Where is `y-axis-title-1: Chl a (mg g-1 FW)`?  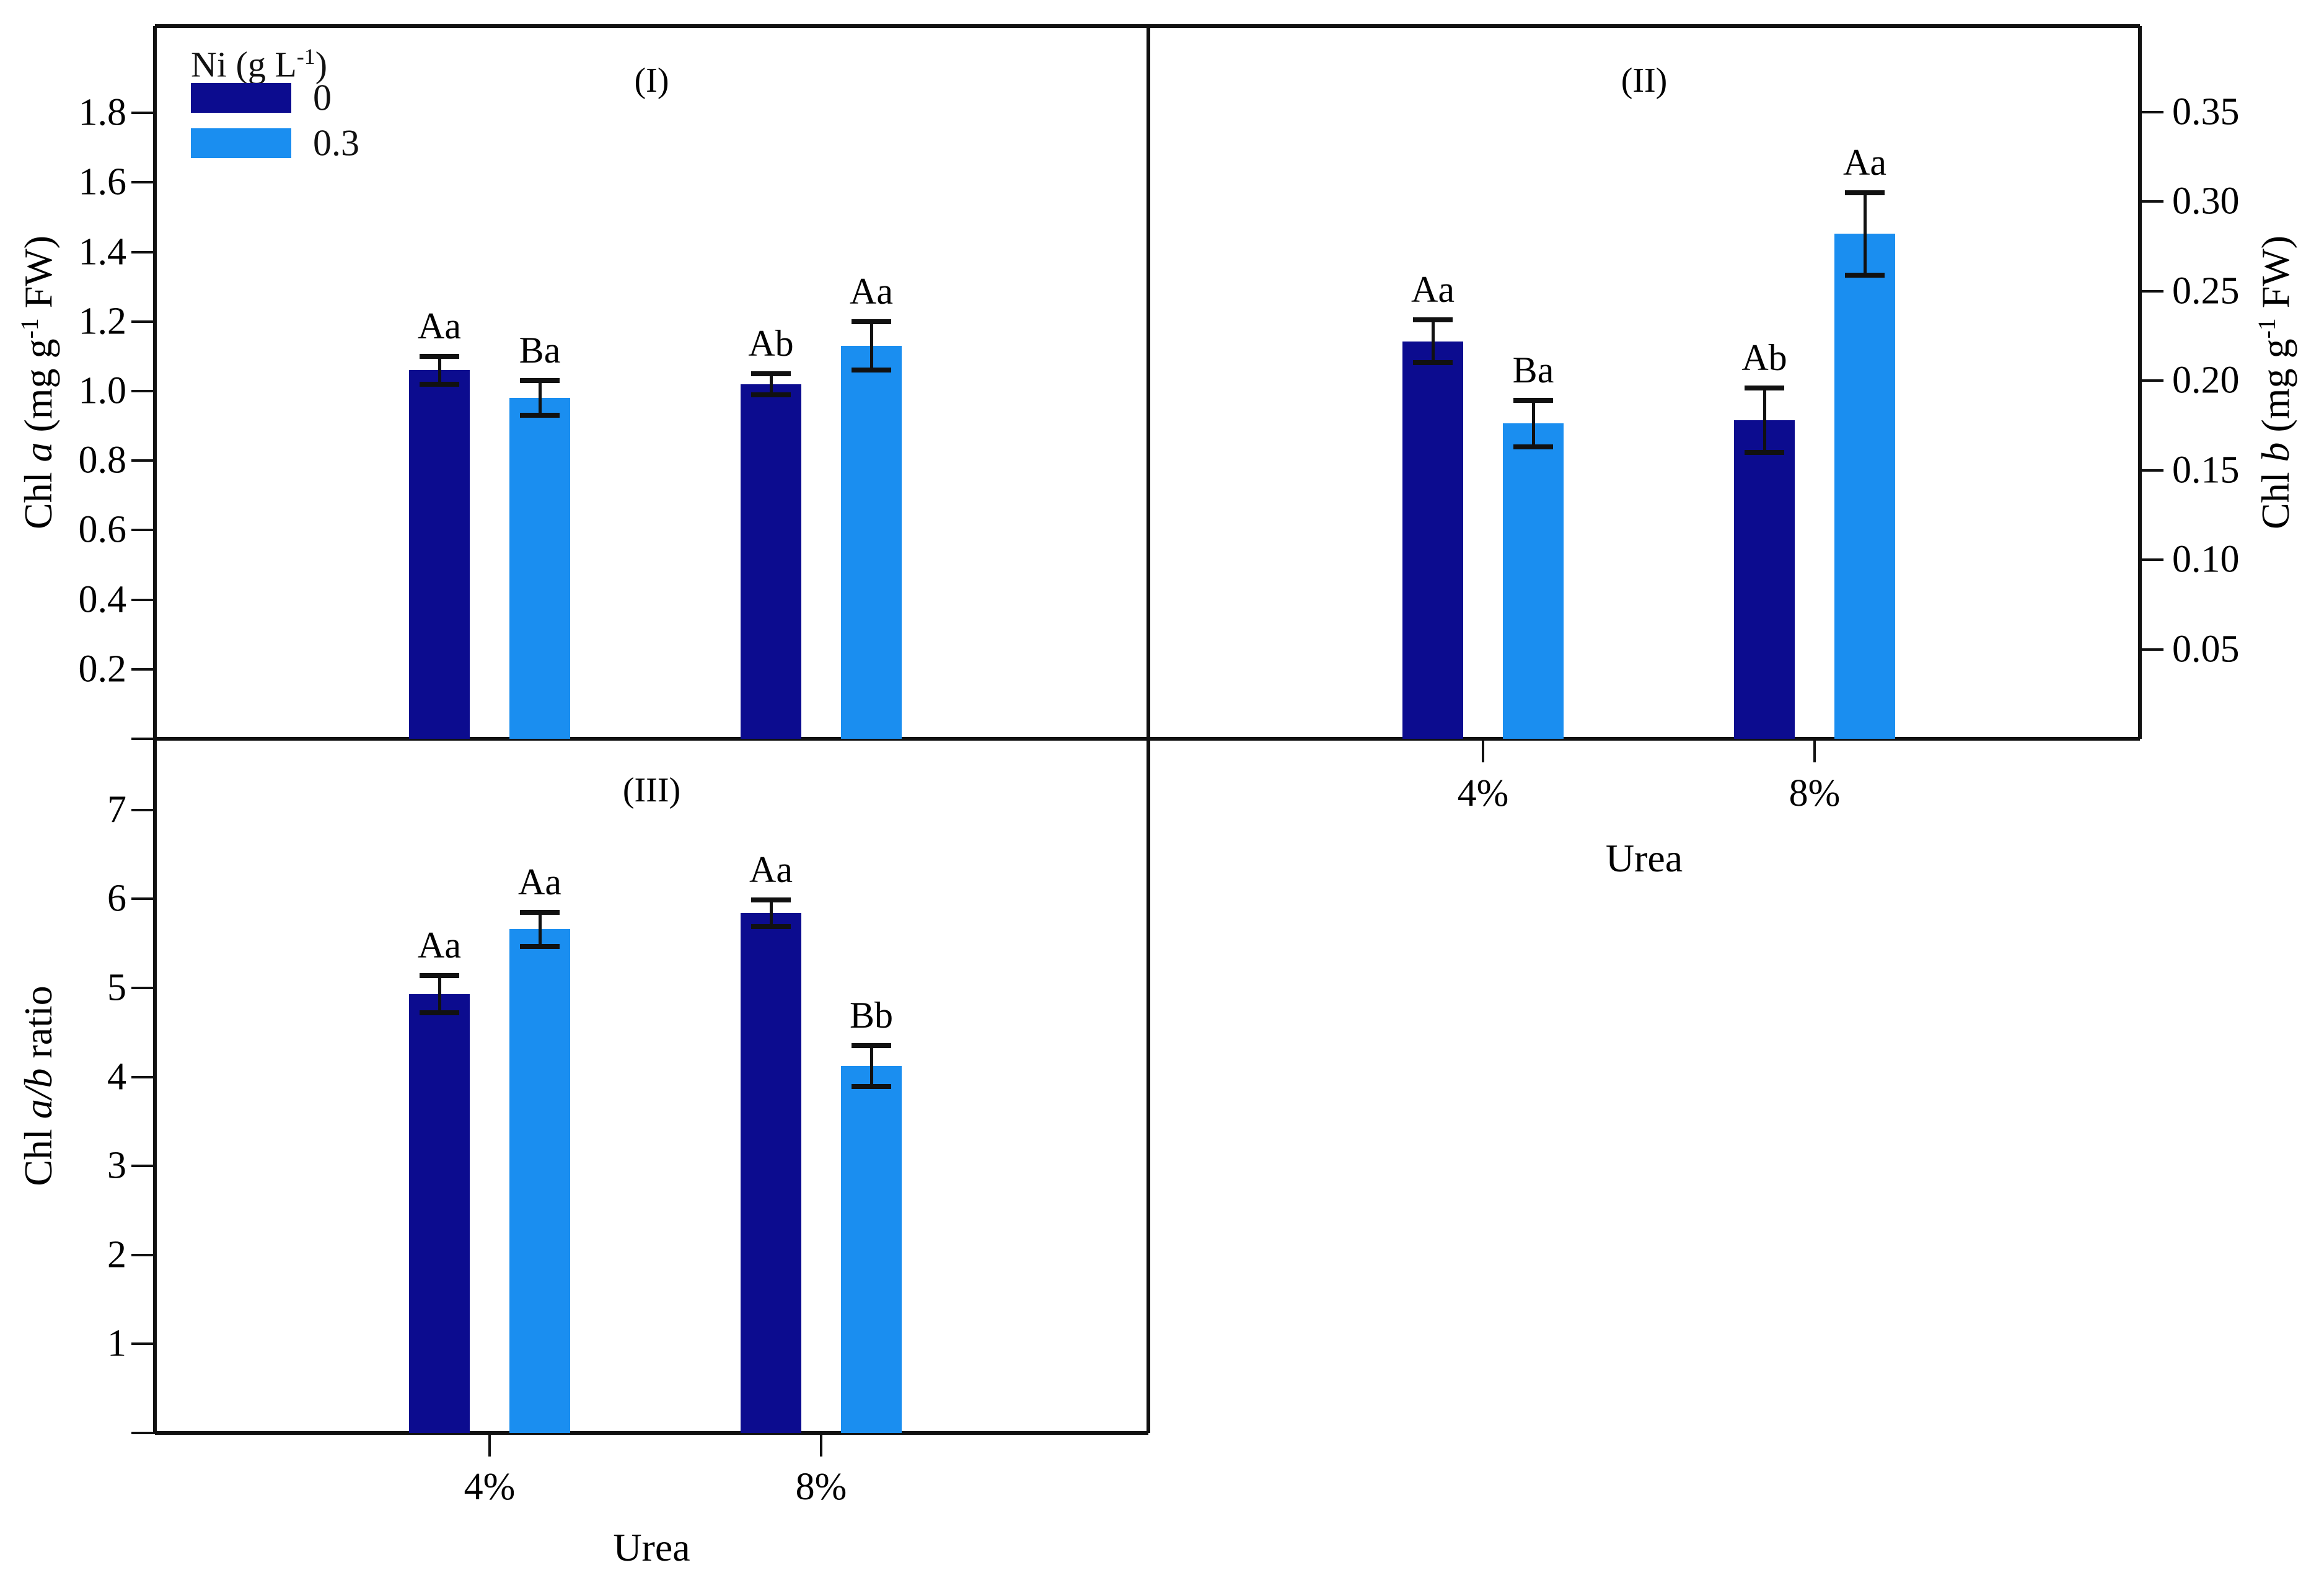
y-axis-title-1: Chl a (mg g-1 FW) is located at coordinates (38, 383).